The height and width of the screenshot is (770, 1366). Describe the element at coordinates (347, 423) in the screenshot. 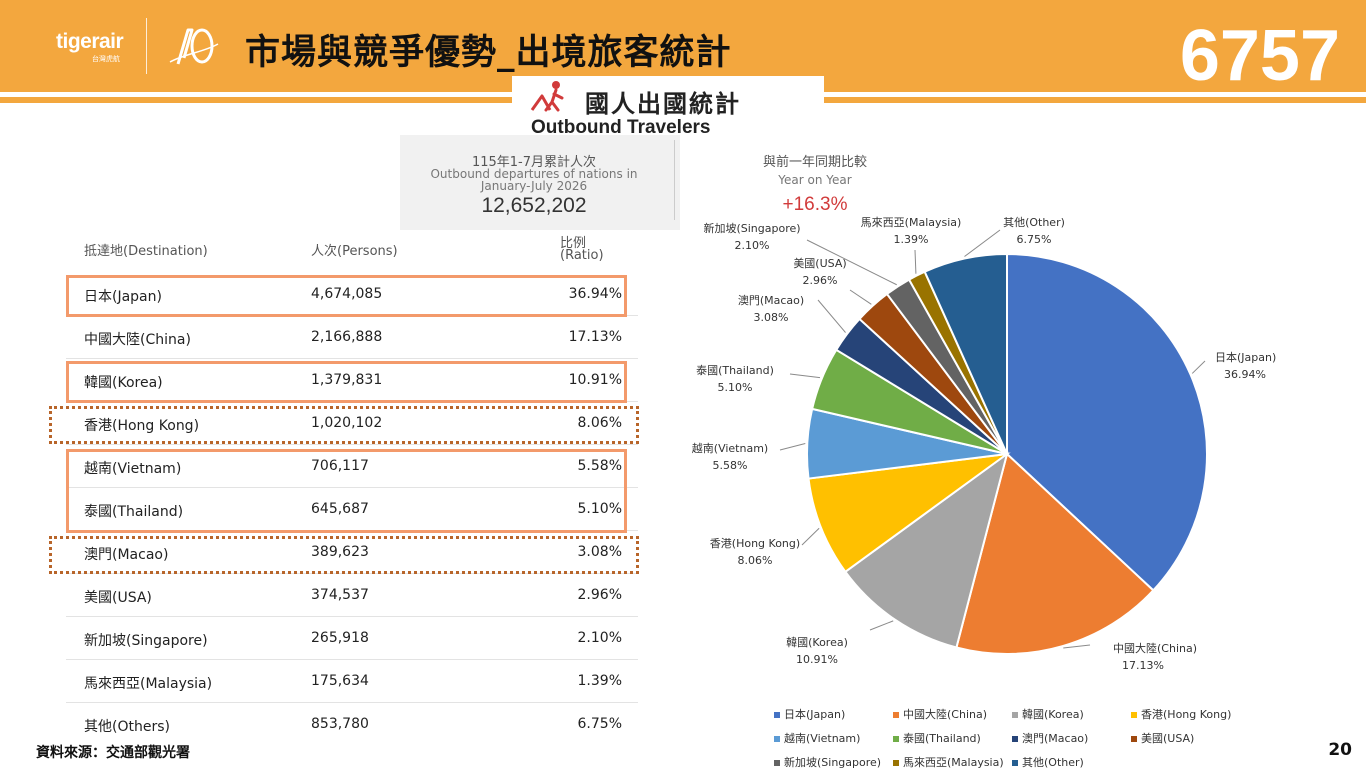

I see `row-persons: 1,020,102` at that location.